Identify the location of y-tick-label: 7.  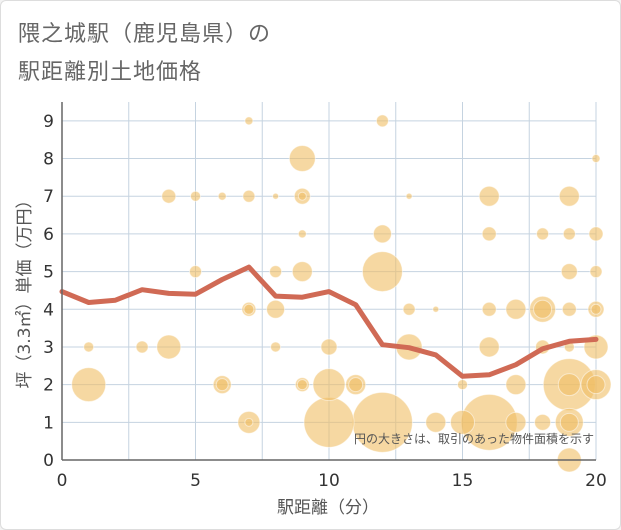
(48, 197).